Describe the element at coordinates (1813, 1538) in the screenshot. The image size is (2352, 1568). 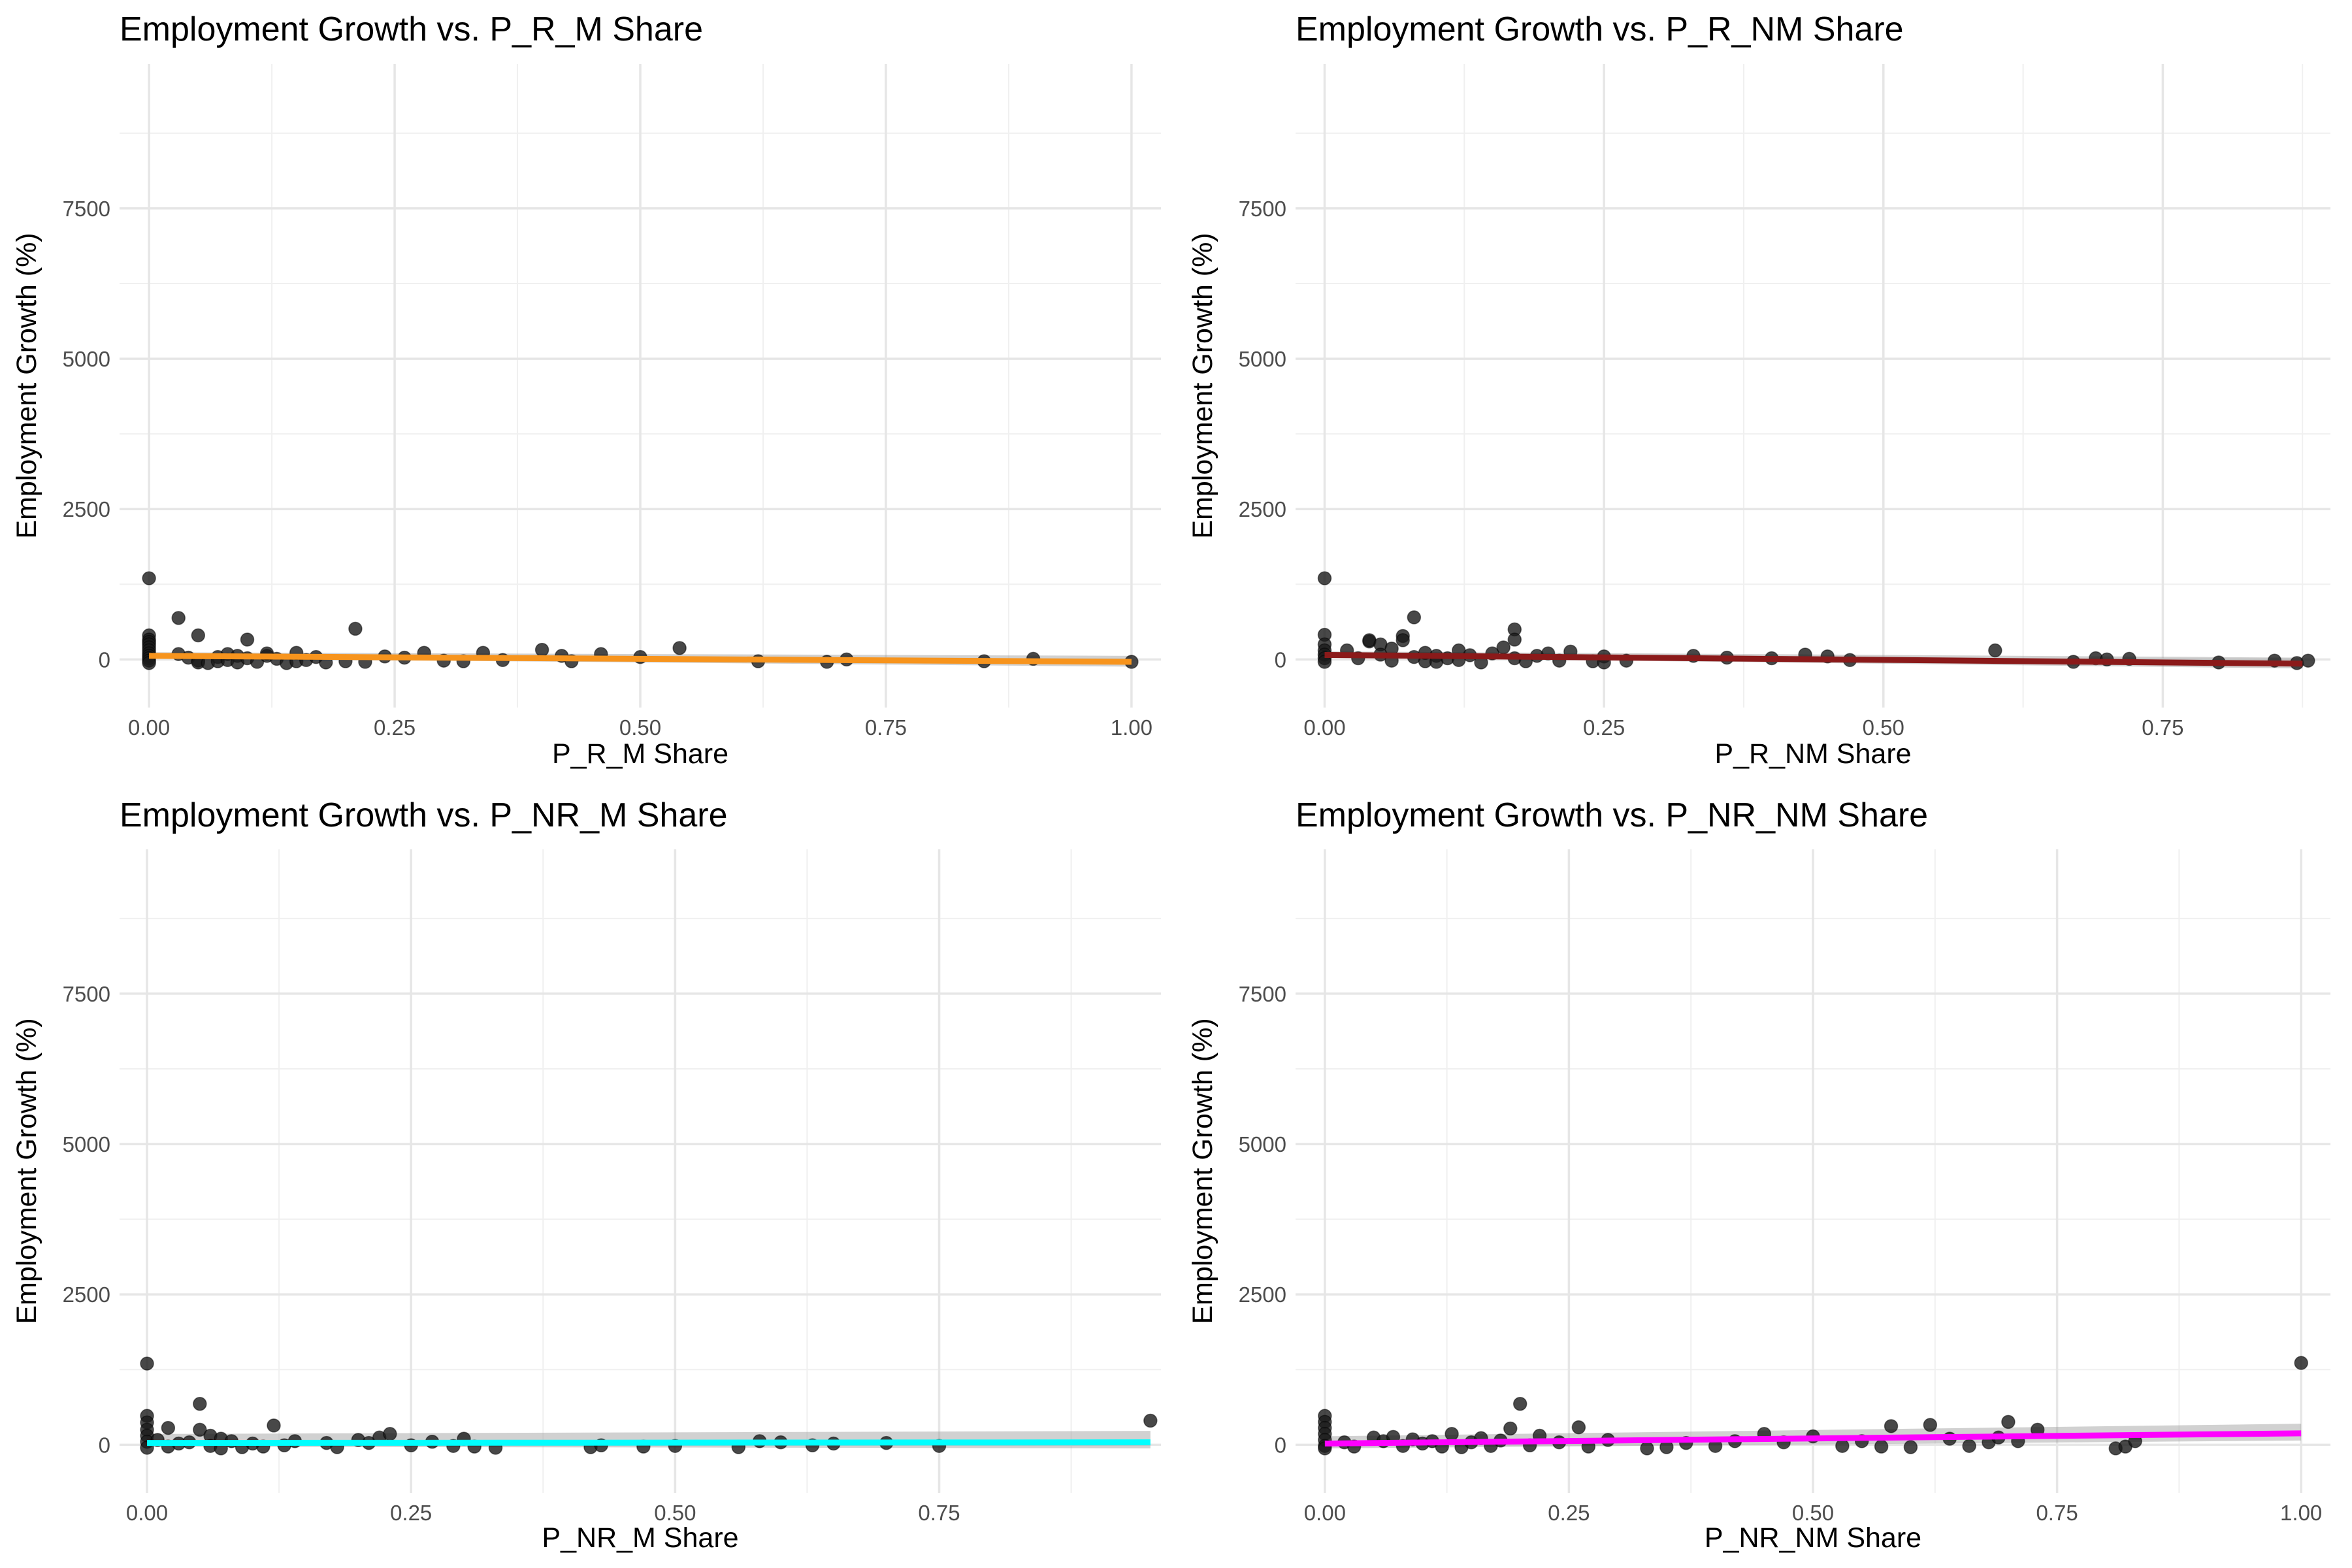
I see `x-axis-label: P_NR_NM Share` at that location.